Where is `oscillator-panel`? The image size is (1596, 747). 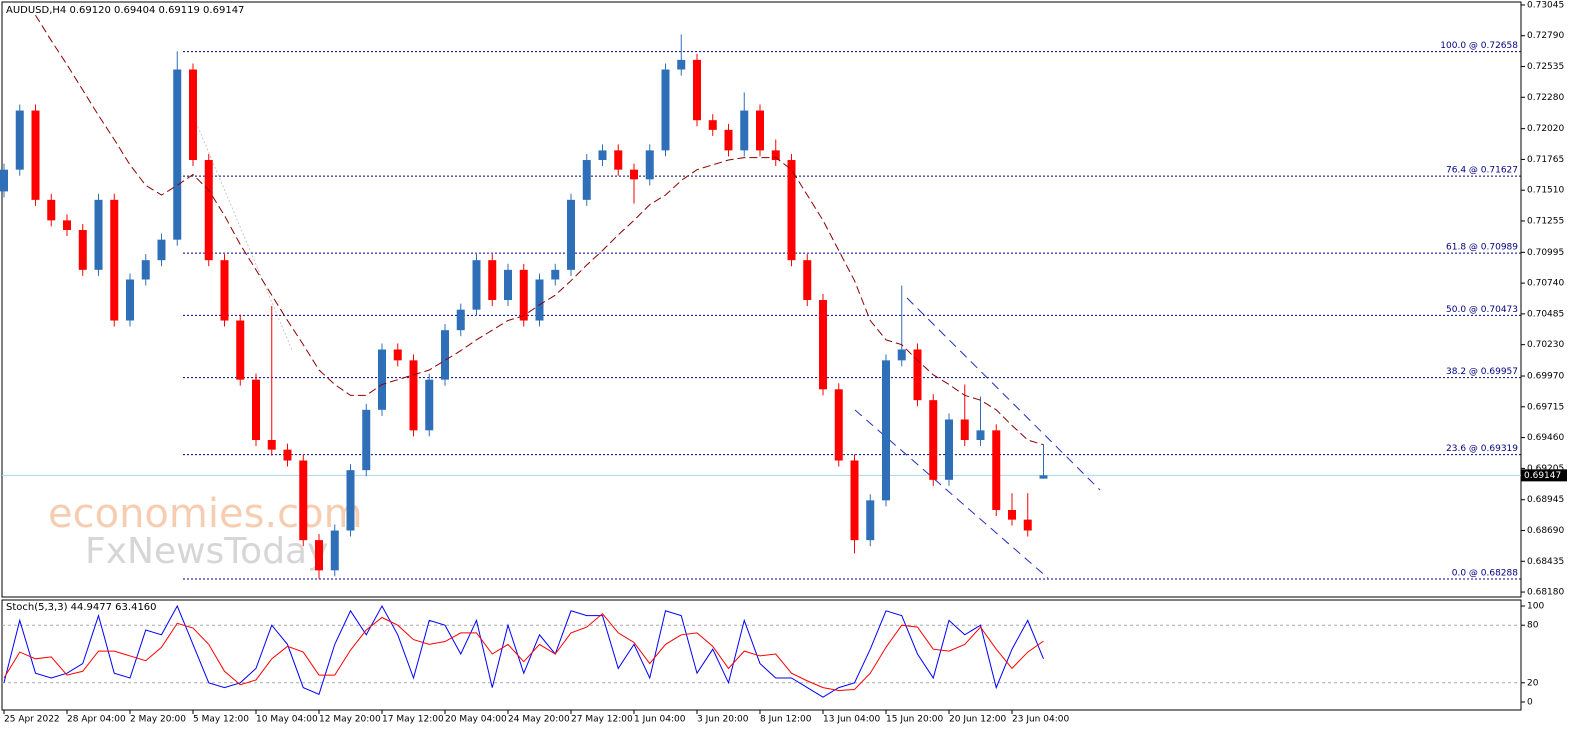 oscillator-panel is located at coordinates (761, 655).